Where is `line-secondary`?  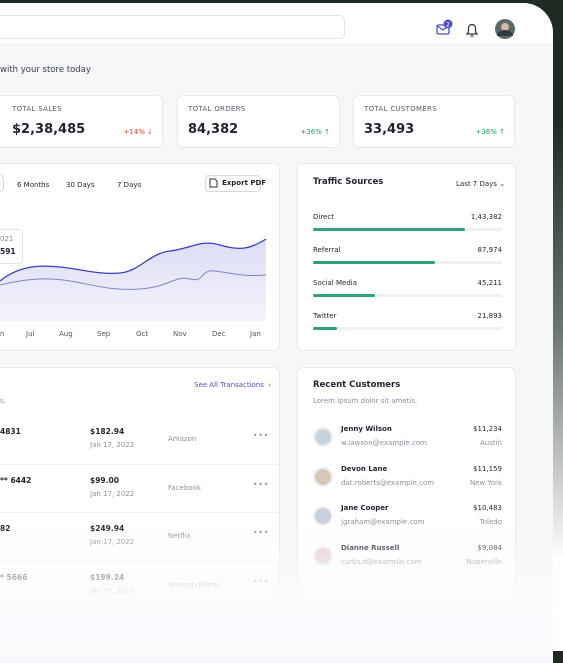 line-secondary is located at coordinates (133, 280).